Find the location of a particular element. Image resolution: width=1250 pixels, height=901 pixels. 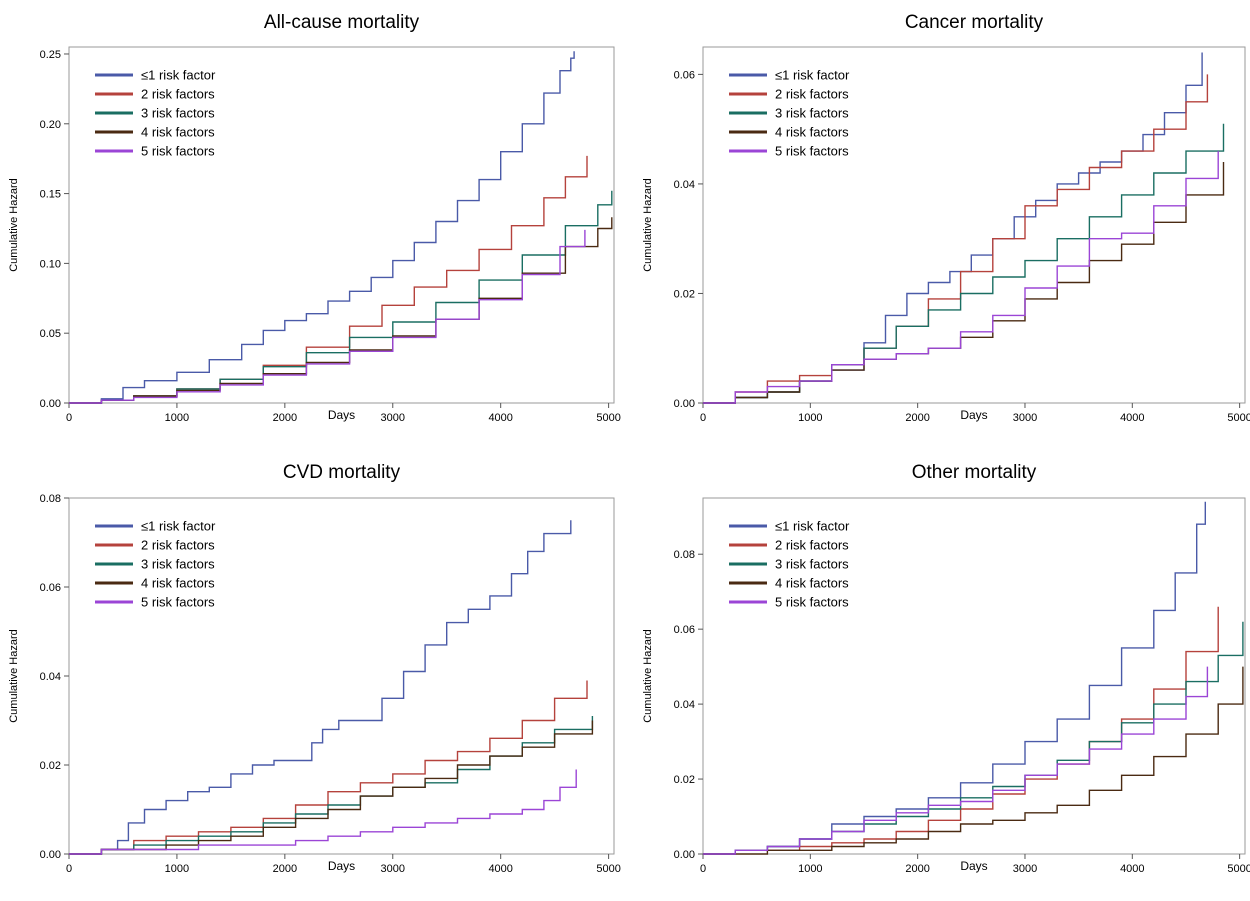

chart-title: CVD mortality is located at coordinates (342, 472).